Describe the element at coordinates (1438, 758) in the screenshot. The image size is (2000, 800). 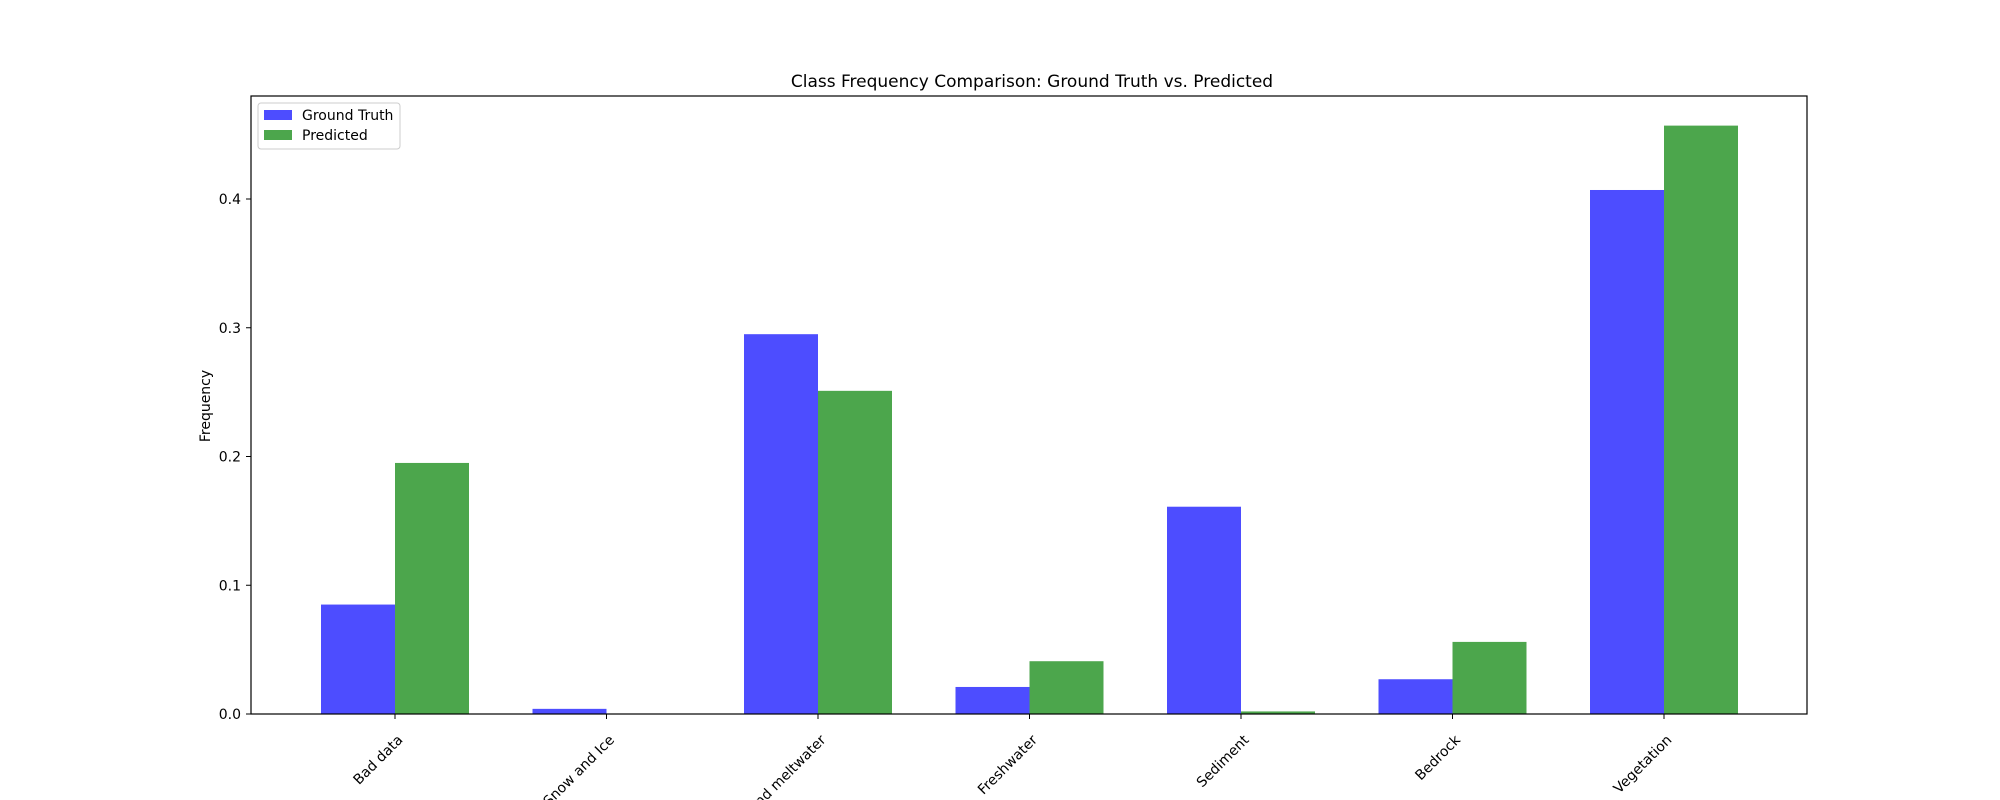
I see `x-tick-label: Bedrock` at that location.